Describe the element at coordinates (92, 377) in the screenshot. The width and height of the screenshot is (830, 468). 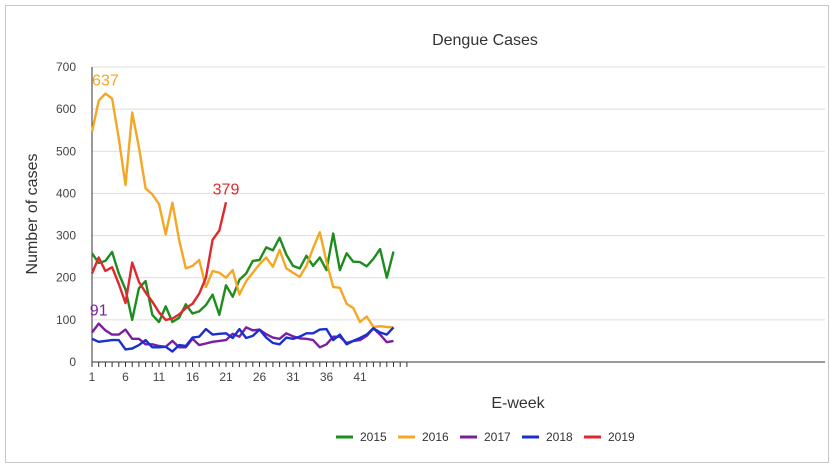
I see `x-tick-label: 1` at that location.